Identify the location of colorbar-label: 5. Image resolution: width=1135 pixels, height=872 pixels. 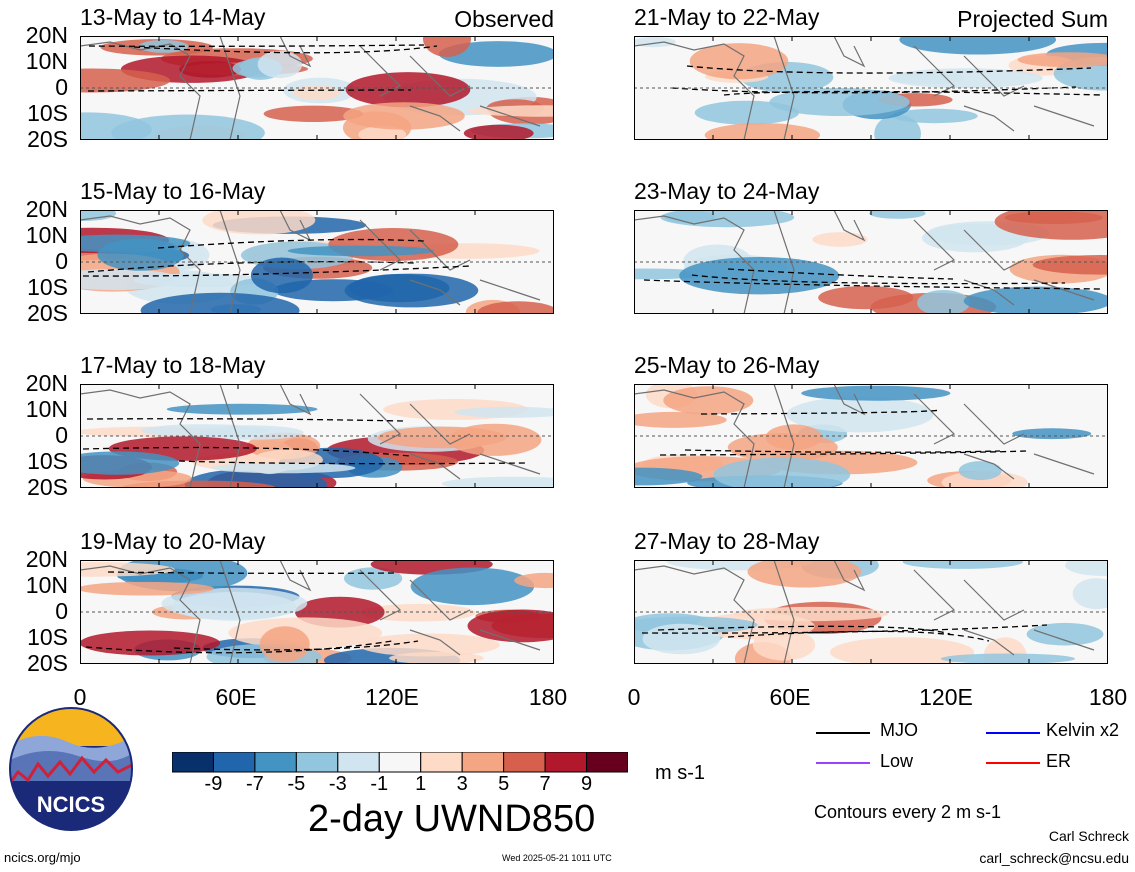
(504, 784).